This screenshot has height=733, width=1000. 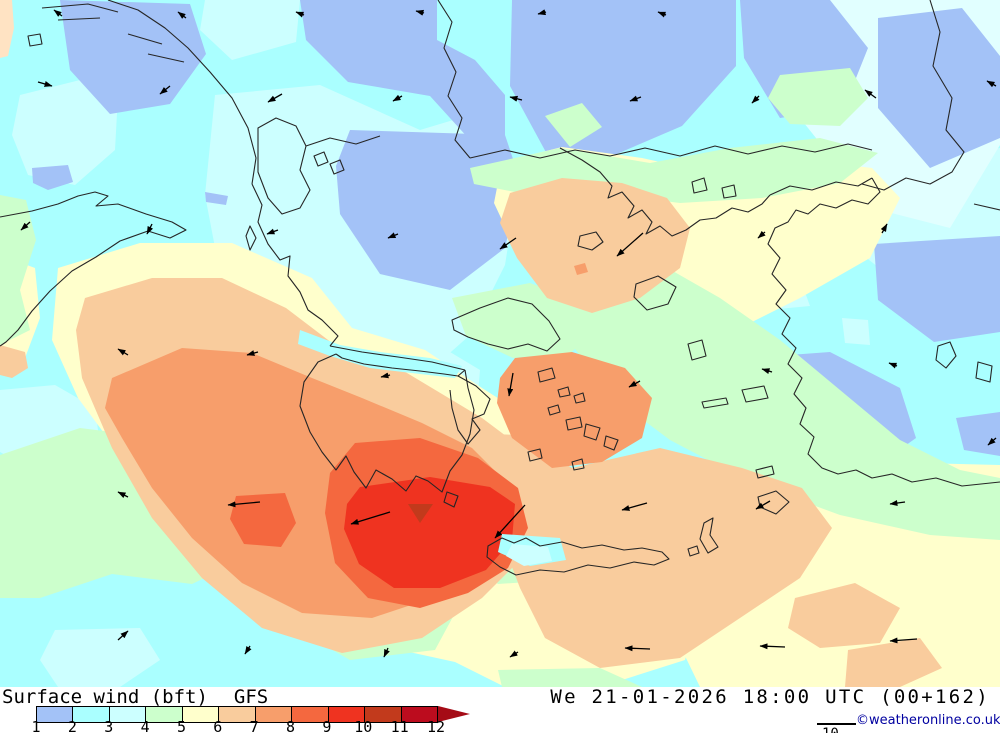 I want to click on wind-band-bft8, so click(x=263, y=520).